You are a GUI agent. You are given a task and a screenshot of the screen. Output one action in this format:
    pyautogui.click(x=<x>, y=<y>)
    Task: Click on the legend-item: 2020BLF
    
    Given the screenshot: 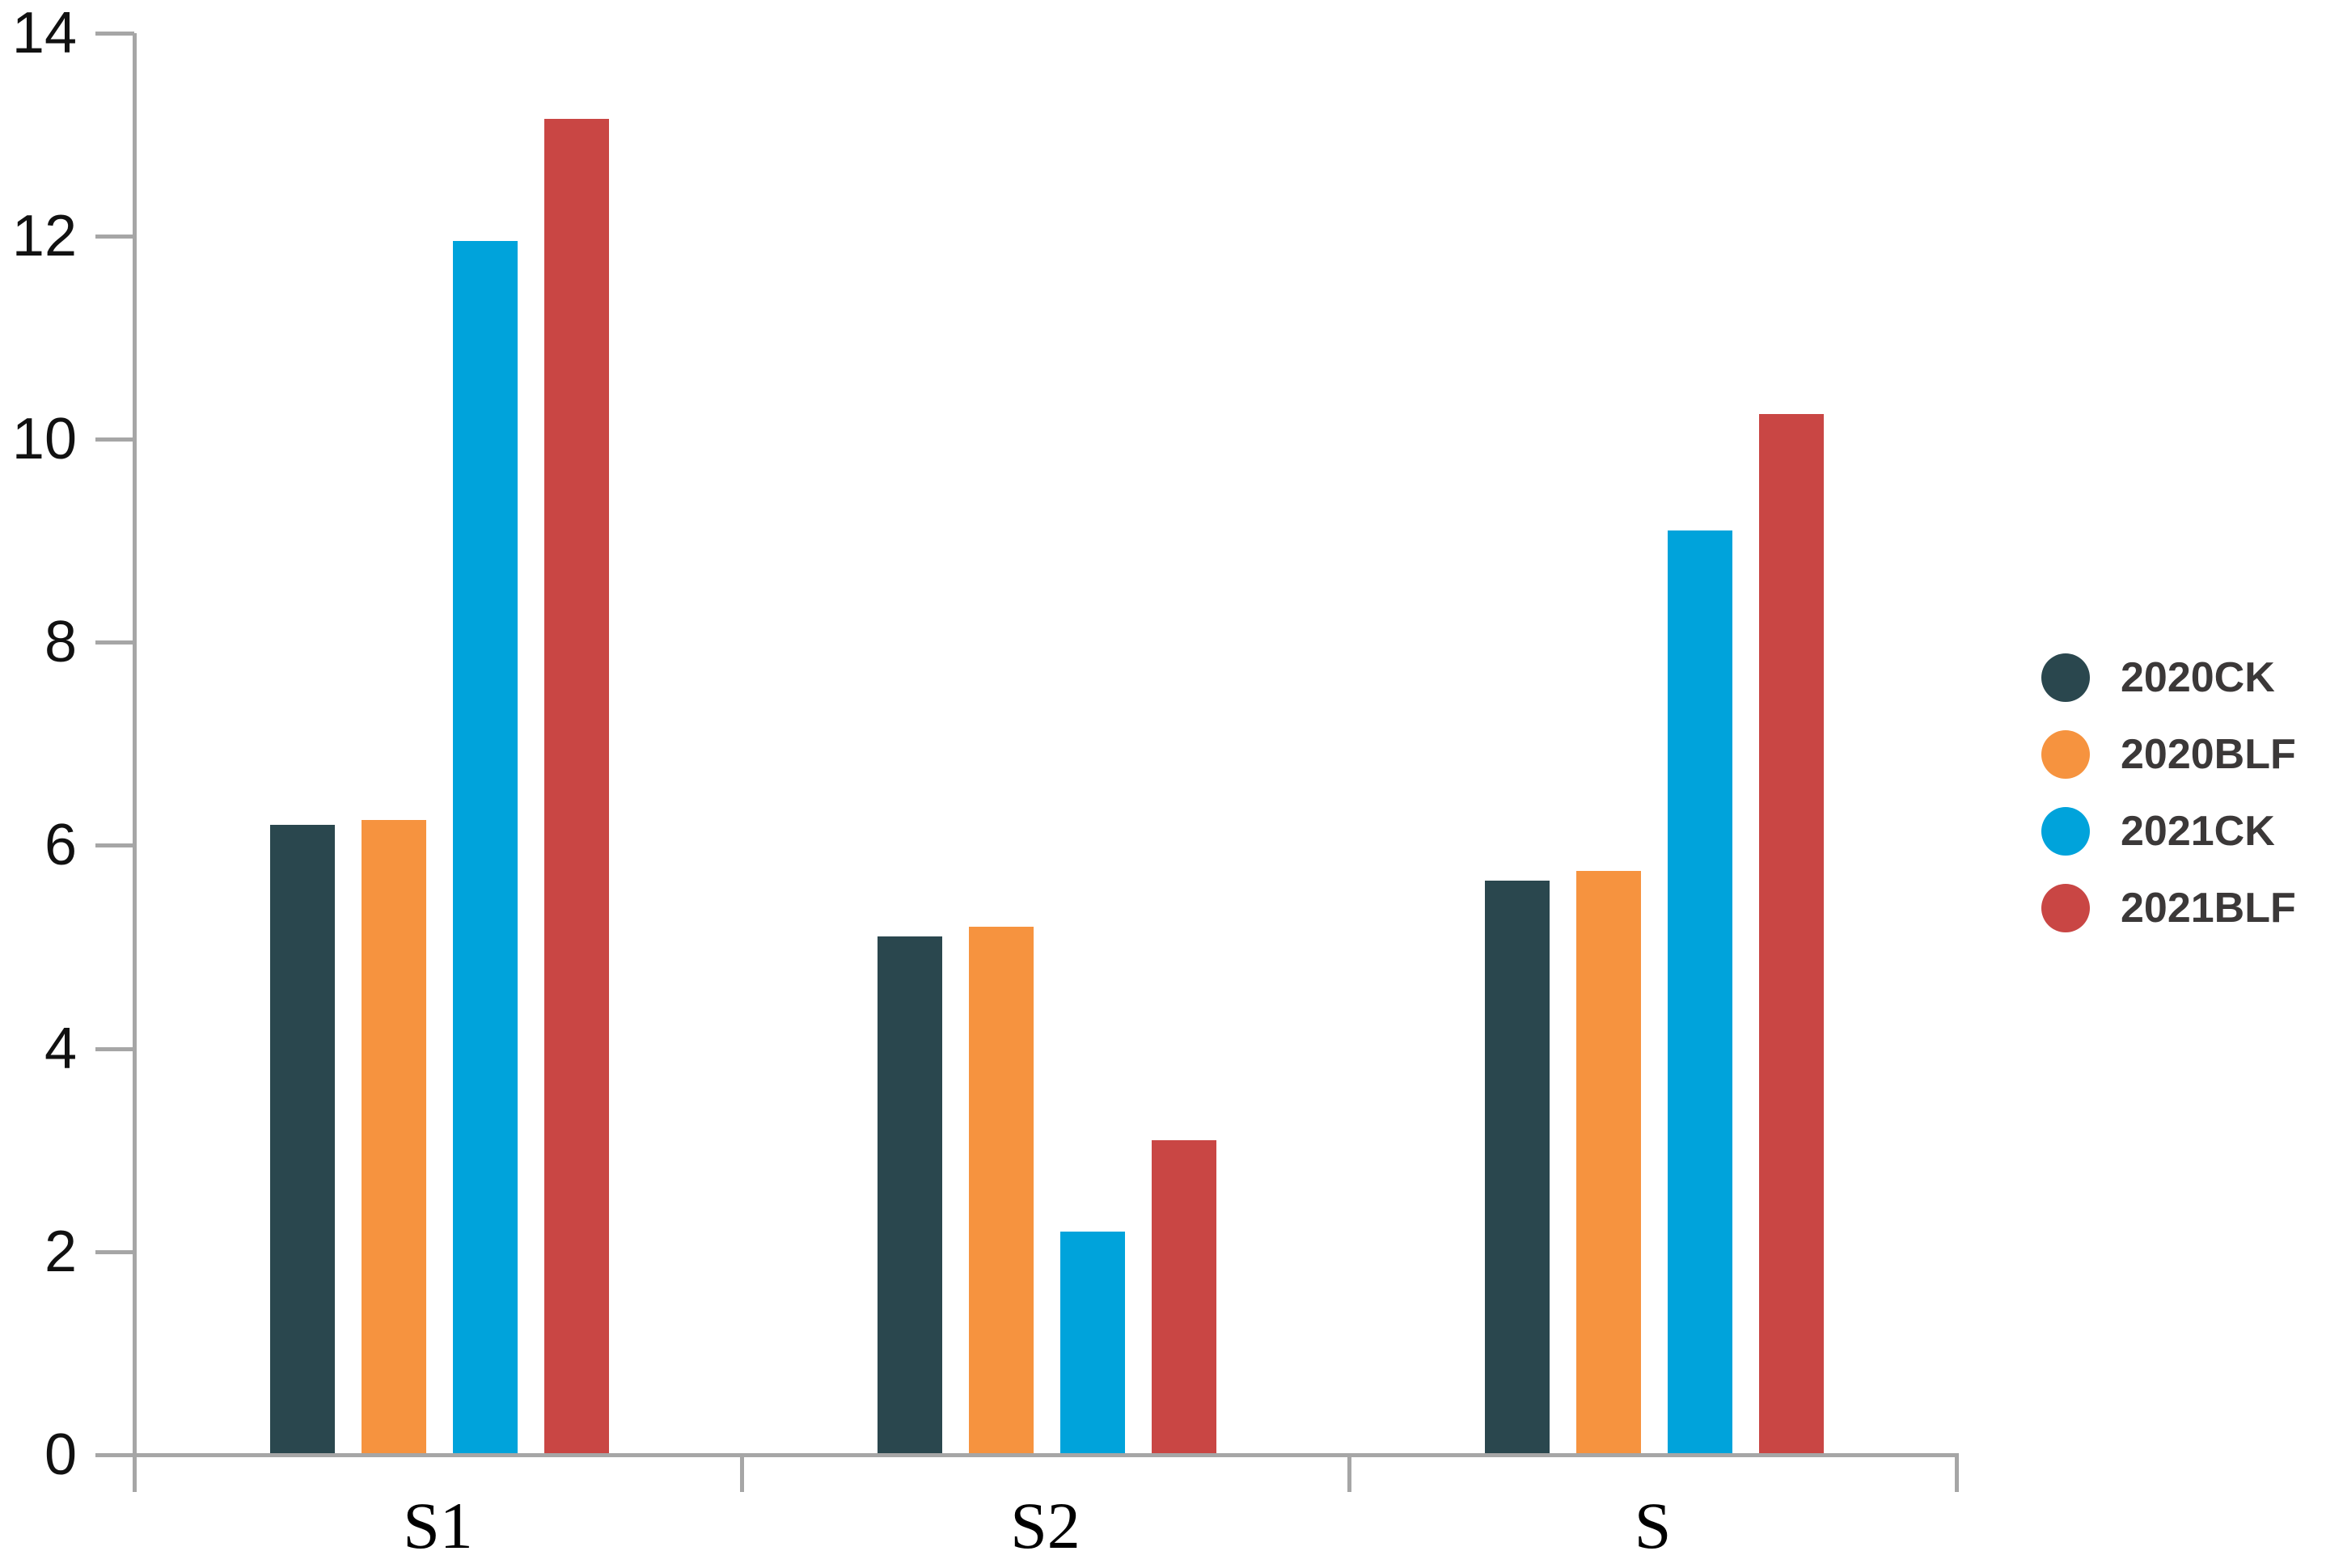 What is the action you would take?
    pyautogui.click(x=2168, y=754)
    